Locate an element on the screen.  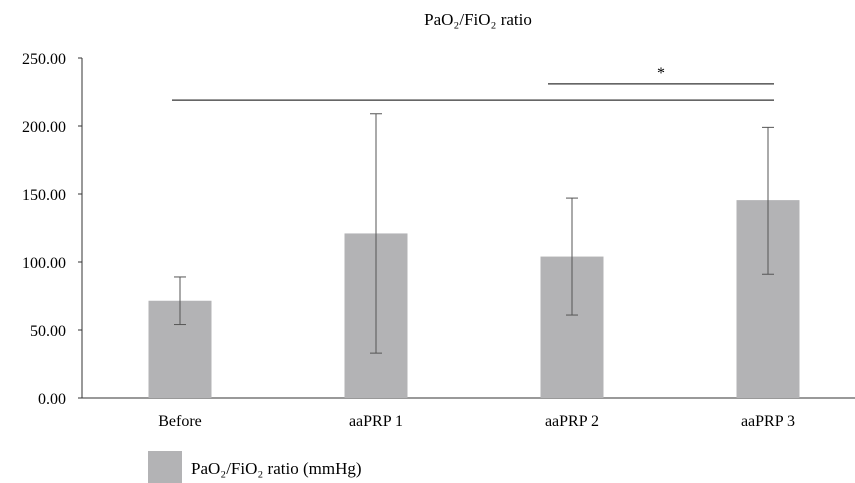
legend-swatch is located at coordinates (165, 467).